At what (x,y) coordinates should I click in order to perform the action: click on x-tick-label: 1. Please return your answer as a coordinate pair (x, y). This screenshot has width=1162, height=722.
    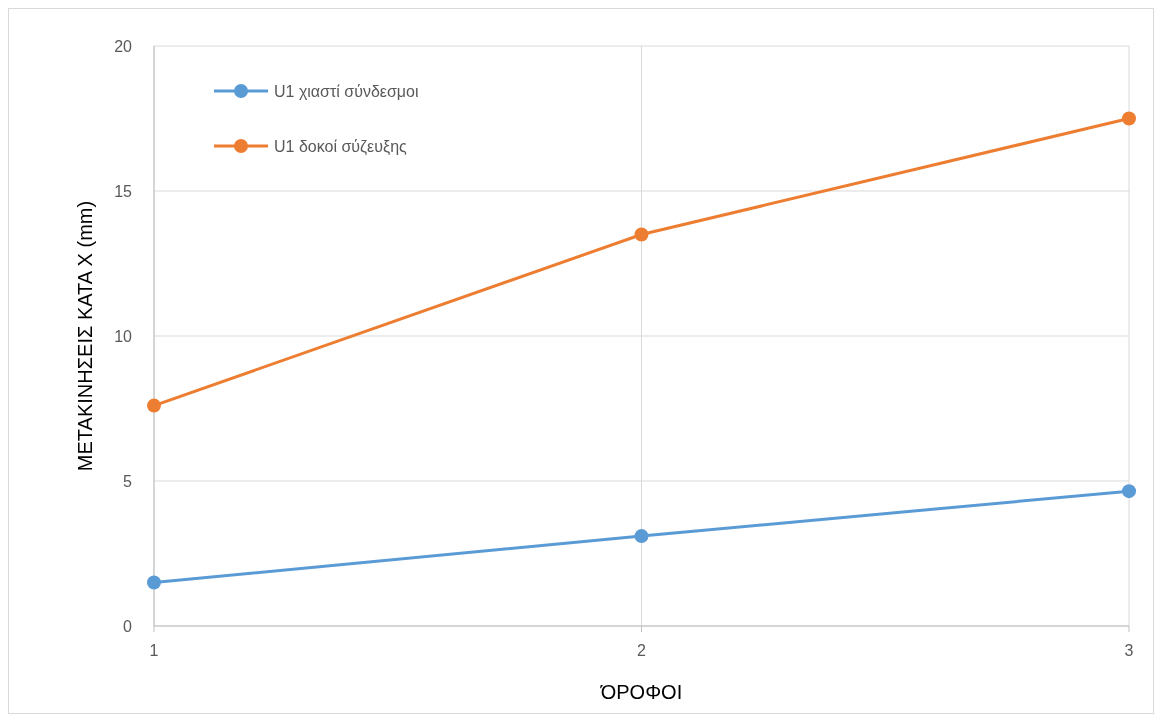
    Looking at the image, I should click on (154, 650).